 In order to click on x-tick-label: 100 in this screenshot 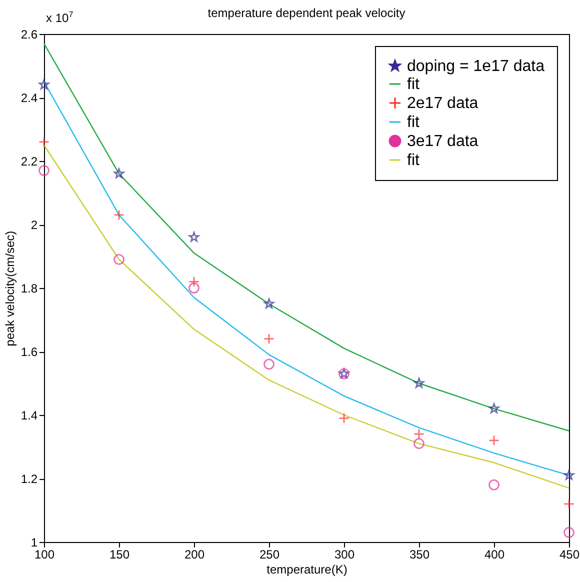, I will do `click(44, 555)`.